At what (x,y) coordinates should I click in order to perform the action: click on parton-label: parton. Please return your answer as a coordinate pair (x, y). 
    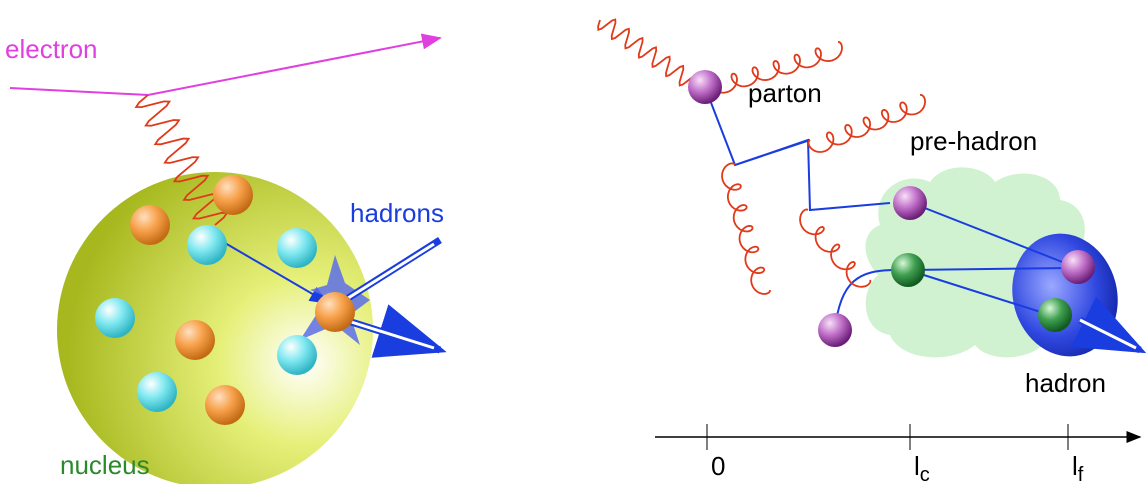
    Looking at the image, I should click on (785, 93).